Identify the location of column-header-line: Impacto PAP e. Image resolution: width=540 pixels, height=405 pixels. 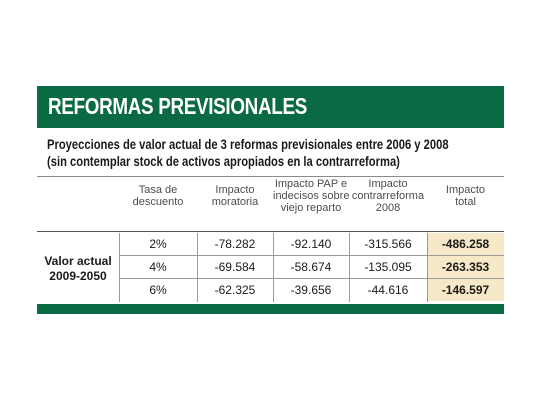
(311, 184).